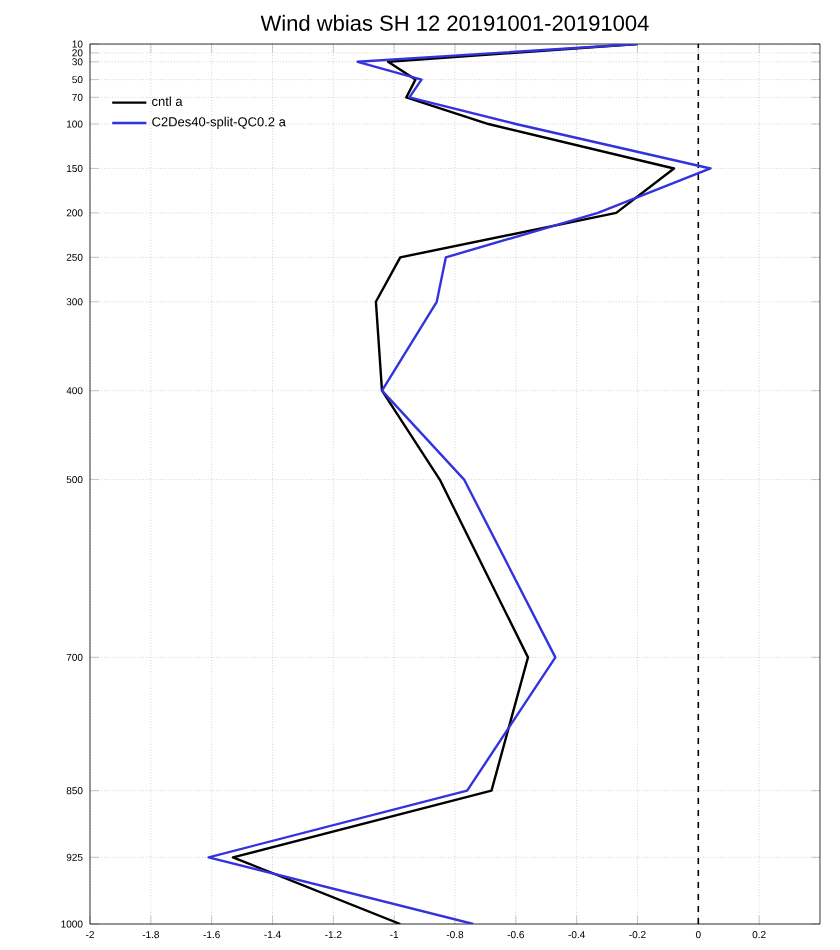 The height and width of the screenshot is (950, 840). What do you see at coordinates (454, 22) in the screenshot?
I see `chart-title: Wind wbias SH 12 20191001-20191004` at bounding box center [454, 22].